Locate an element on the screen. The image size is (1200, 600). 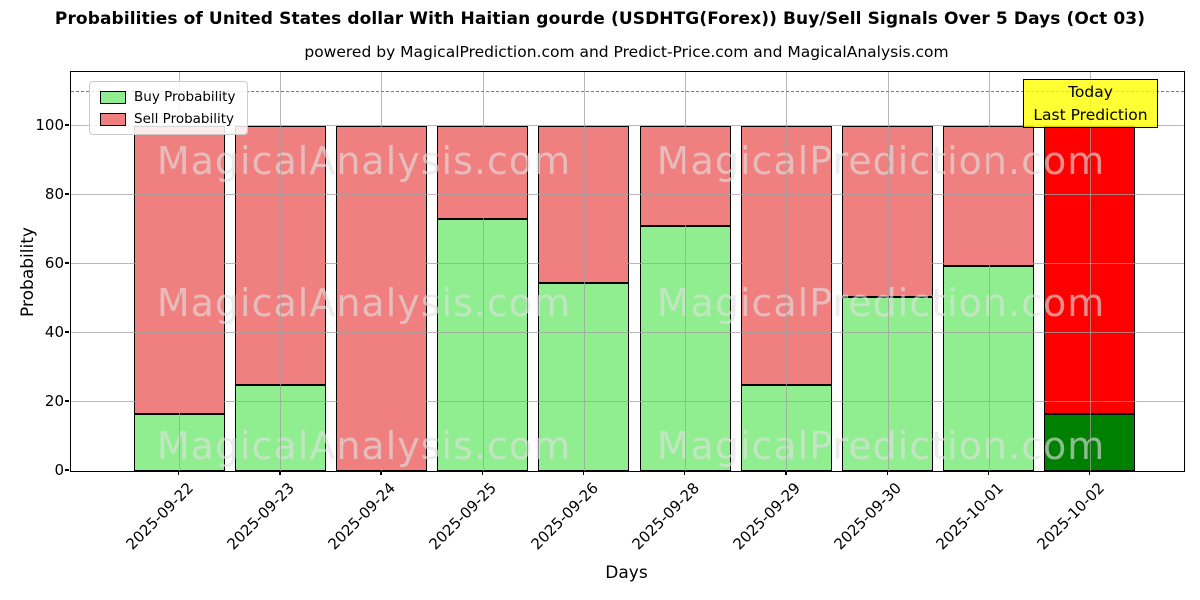
x-tick-label: 2025-09-28 is located at coordinates (665, 516).